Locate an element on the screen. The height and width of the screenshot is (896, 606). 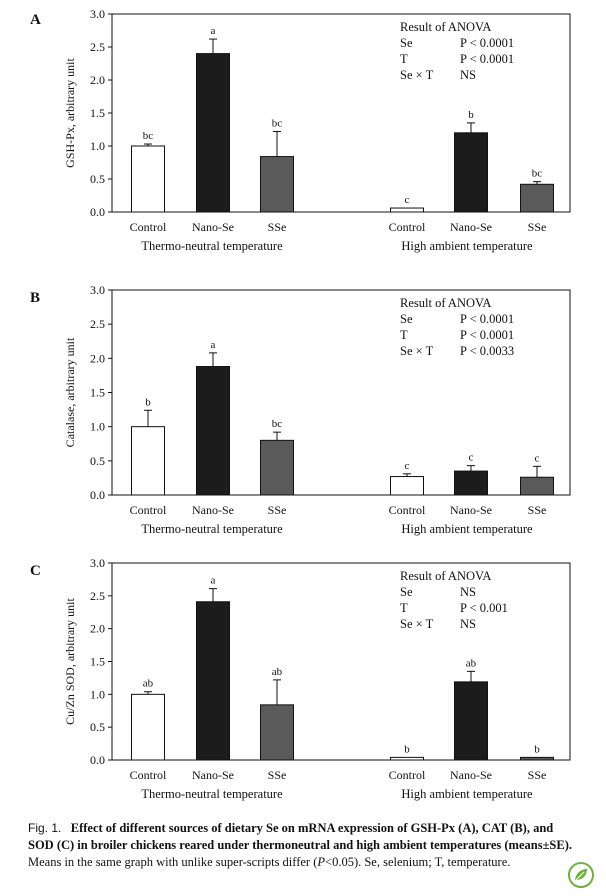
caption-fig-label: Fig. 1. is located at coordinates (45, 828).